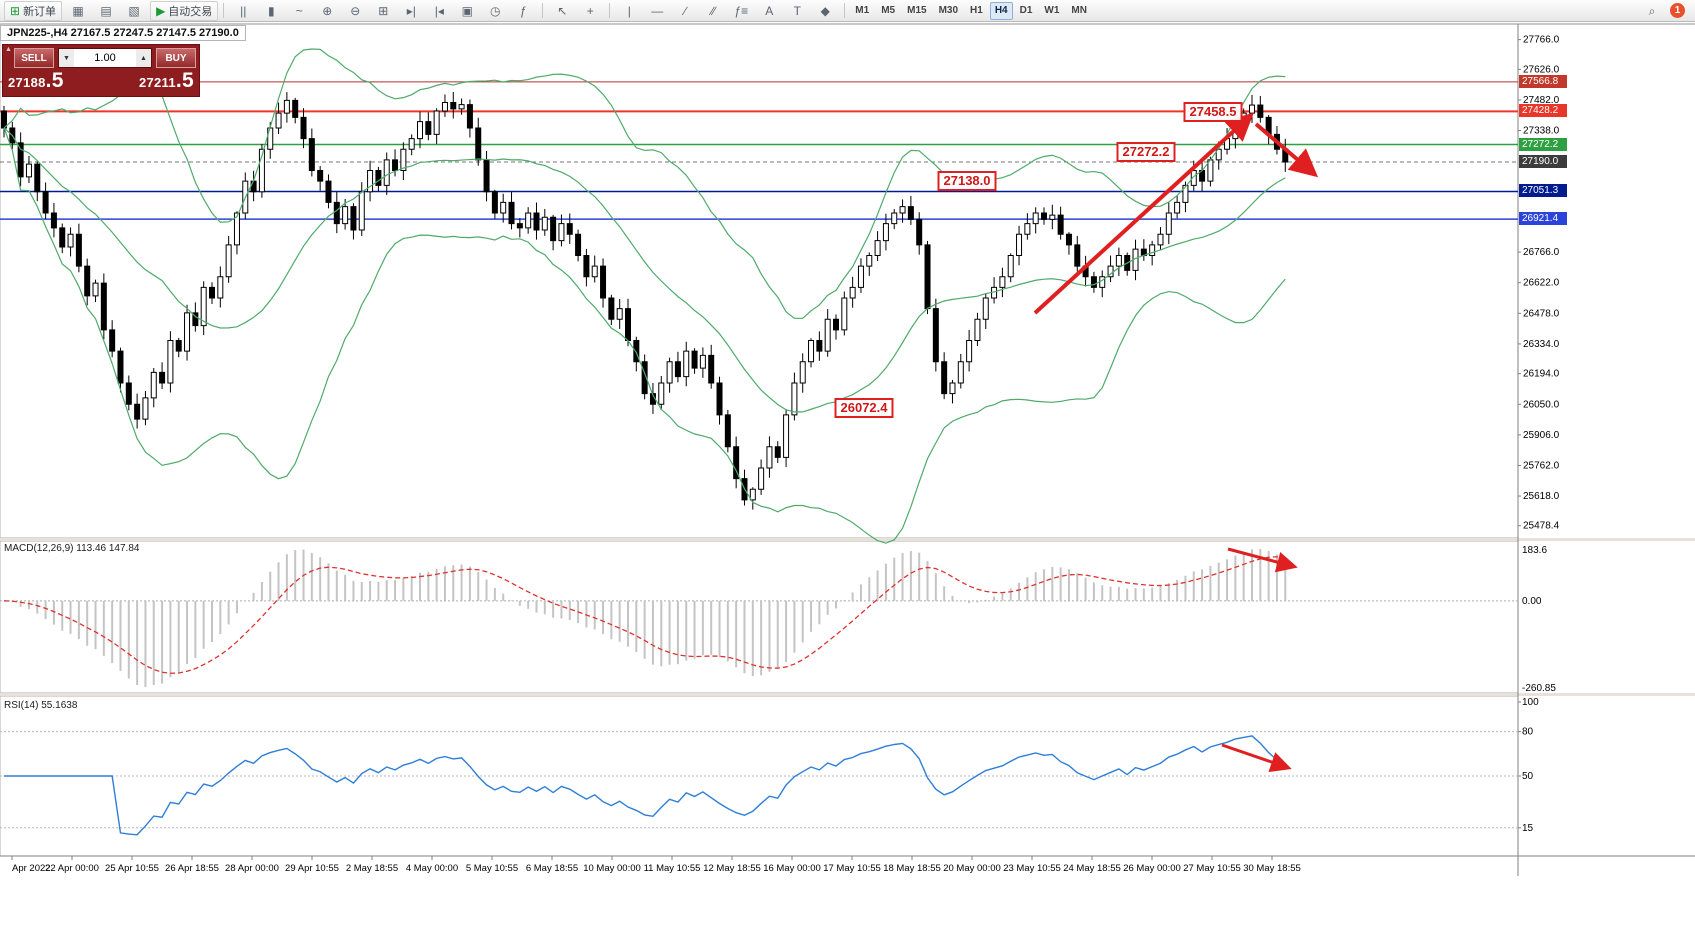  I want to click on search-icon: ⌕, so click(1652, 10).